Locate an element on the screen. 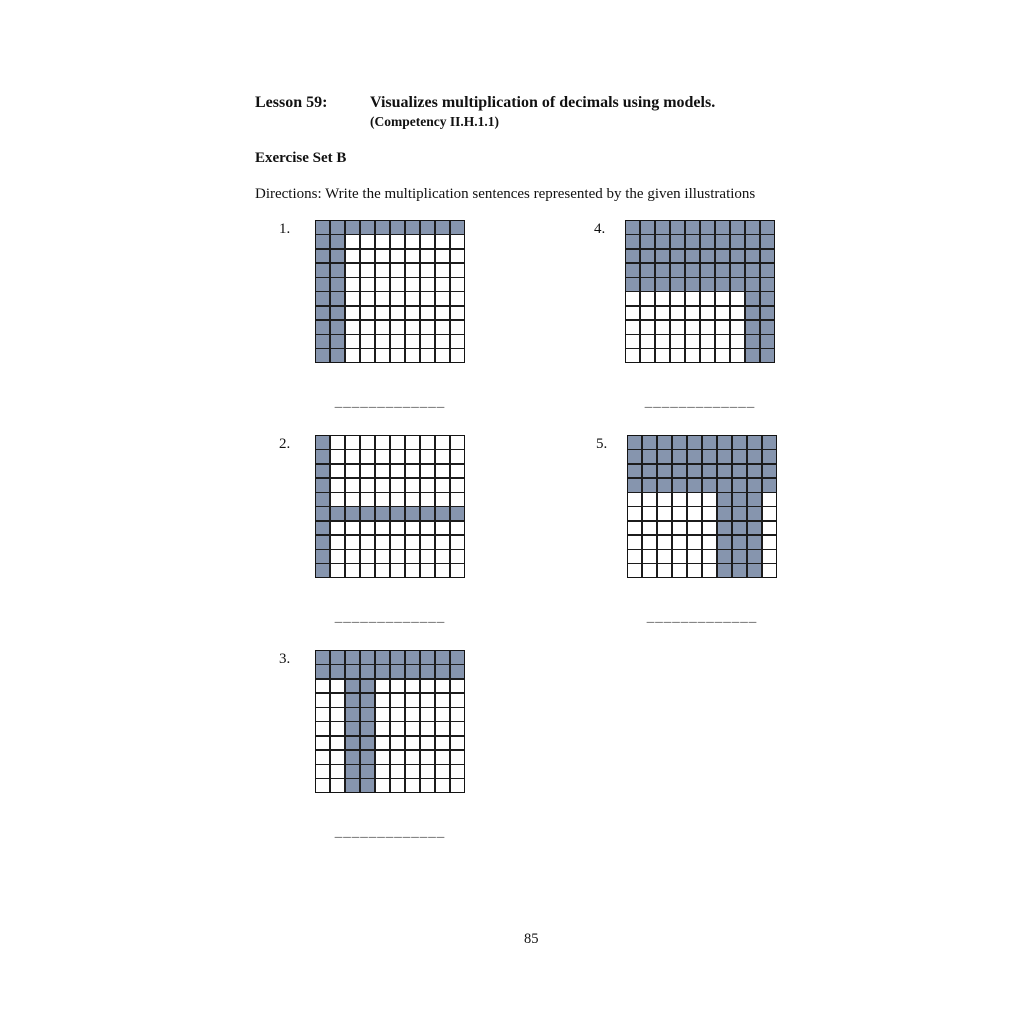  problem-5-grid-column: _____________ is located at coordinates (702, 530).